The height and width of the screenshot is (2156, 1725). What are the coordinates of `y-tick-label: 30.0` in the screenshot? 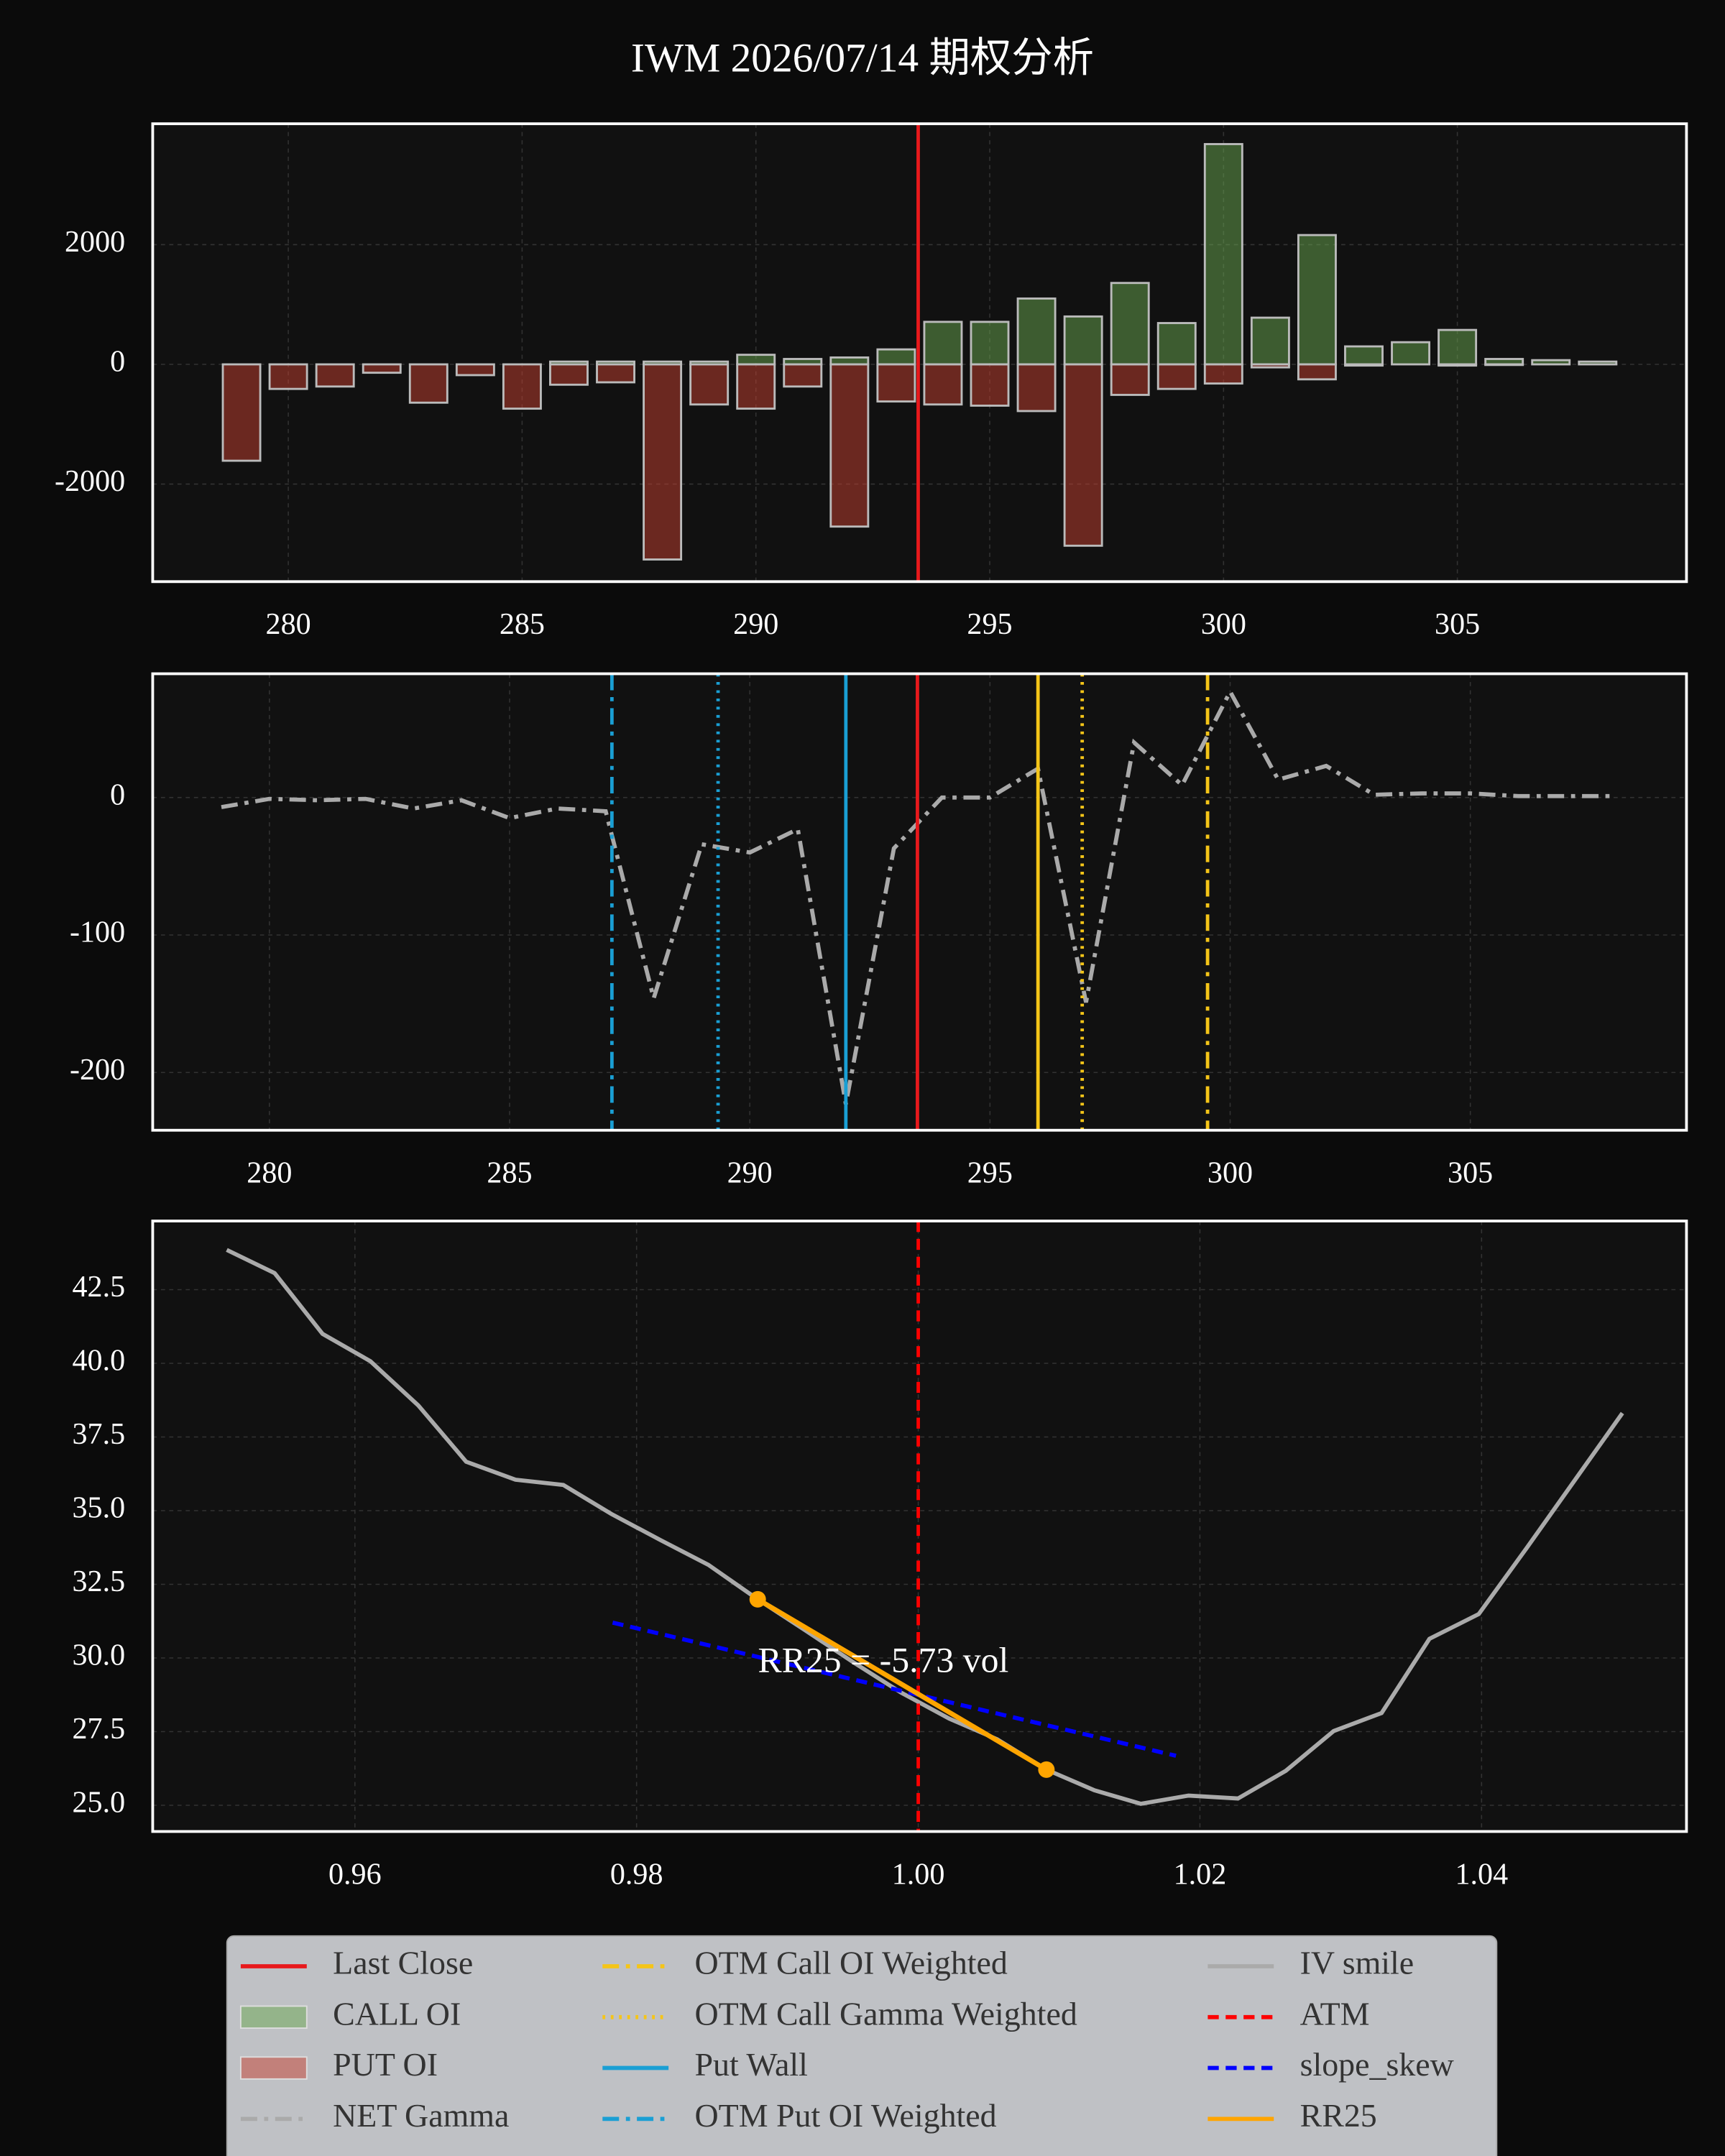 It's located at (99, 1655).